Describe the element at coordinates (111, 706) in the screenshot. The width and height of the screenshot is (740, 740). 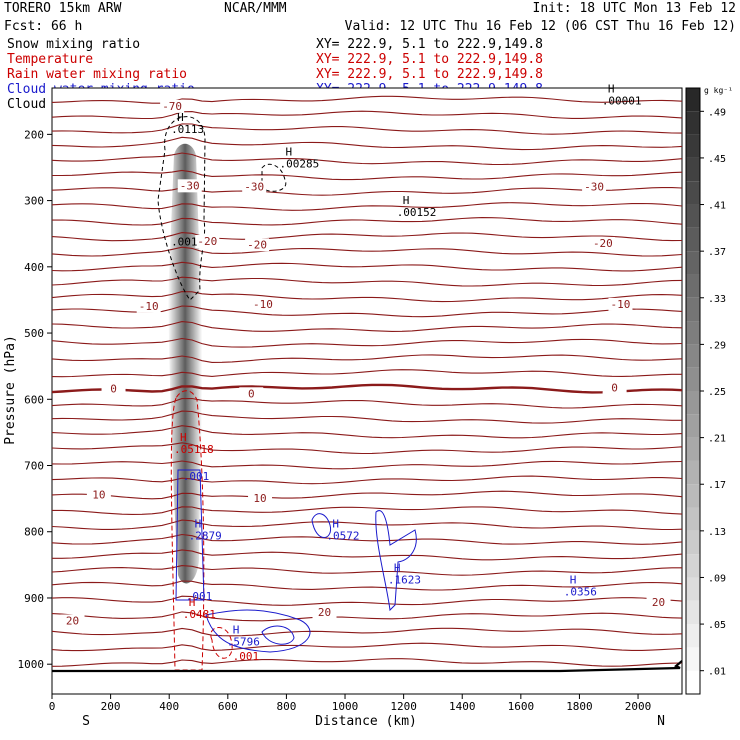
I see `x-tick-label: 200` at that location.